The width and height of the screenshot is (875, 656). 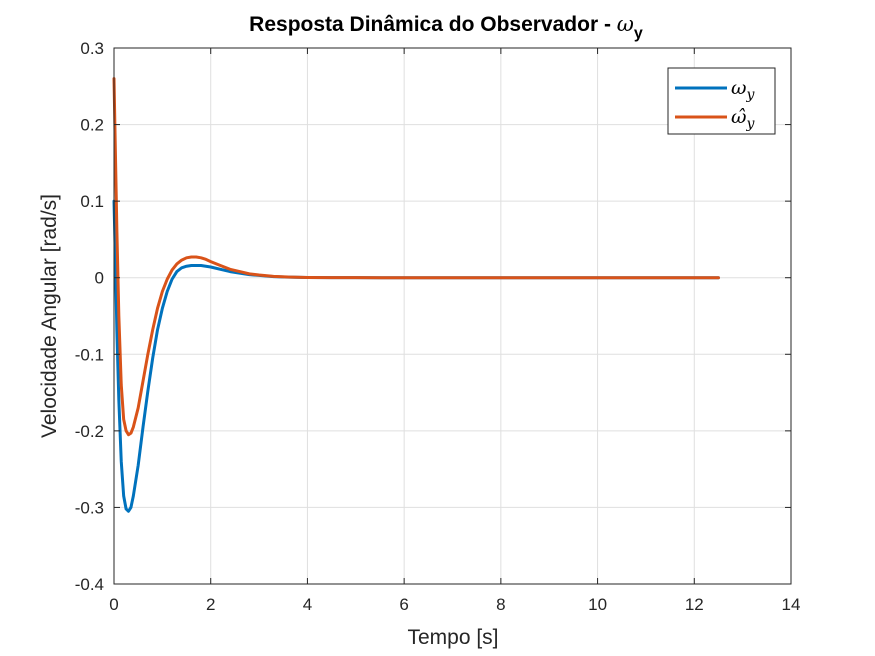 I want to click on chart-title-symbol: ω, so click(x=625, y=24).